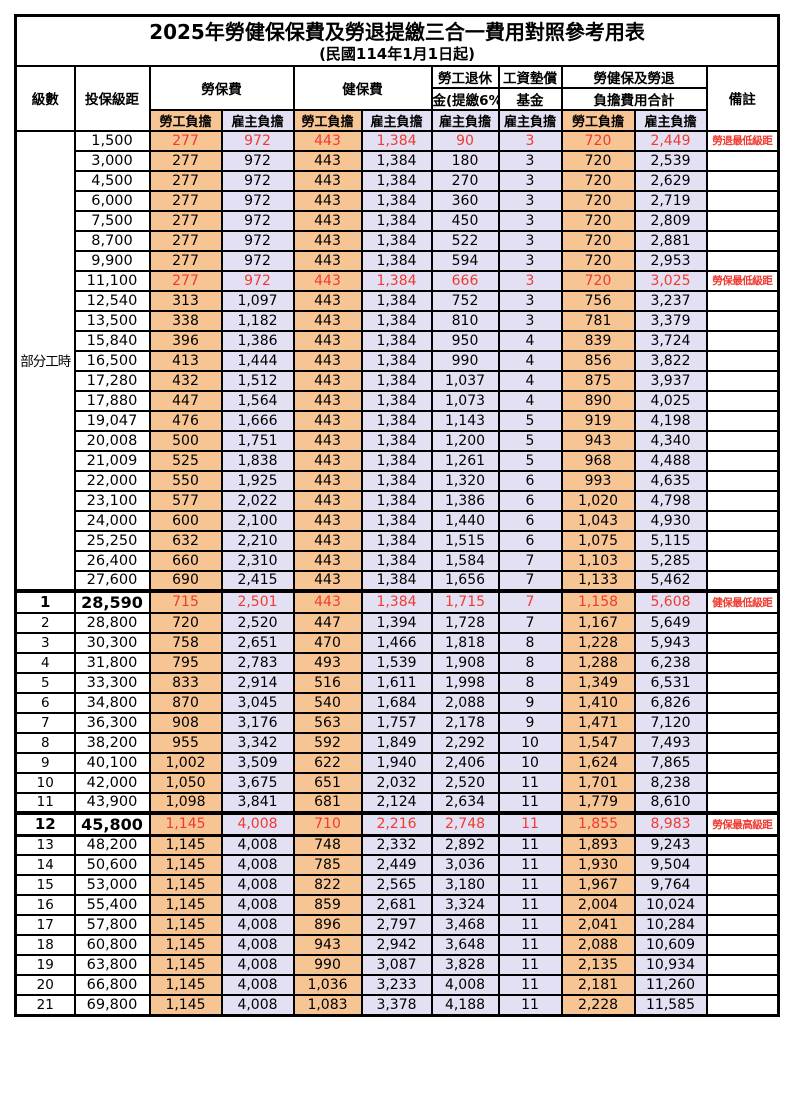  What do you see at coordinates (530, 560) in the screenshot?
I see `fee-cell-wage_fund_employer: 7` at bounding box center [530, 560].